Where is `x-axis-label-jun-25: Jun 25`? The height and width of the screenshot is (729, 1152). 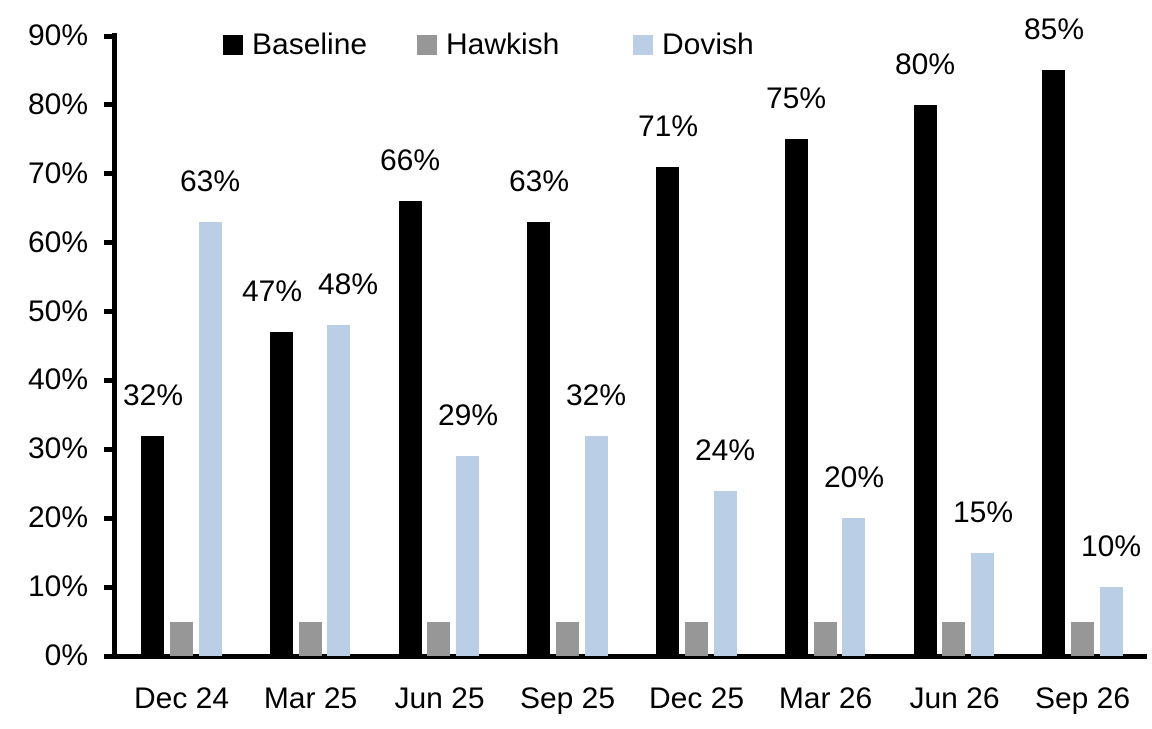
x-axis-label-jun-25: Jun 25 is located at coordinates (439, 698).